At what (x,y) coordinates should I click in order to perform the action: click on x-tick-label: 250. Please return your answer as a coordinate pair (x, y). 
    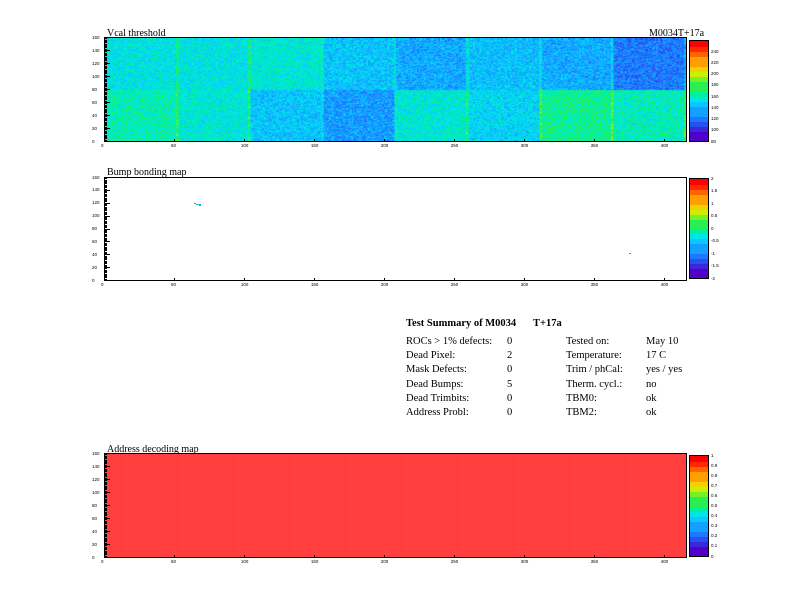
    Looking at the image, I should click on (454, 284).